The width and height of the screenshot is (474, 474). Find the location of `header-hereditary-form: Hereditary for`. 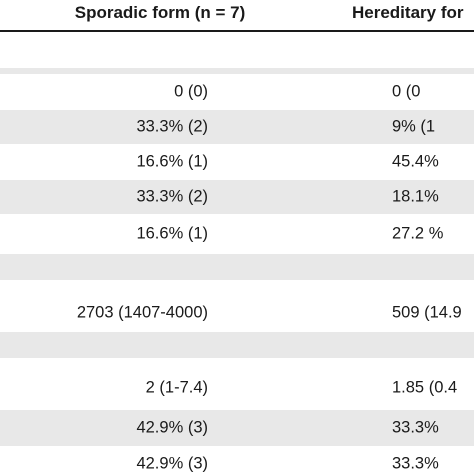

header-hereditary-form: Hereditary for is located at coordinates (408, 12).